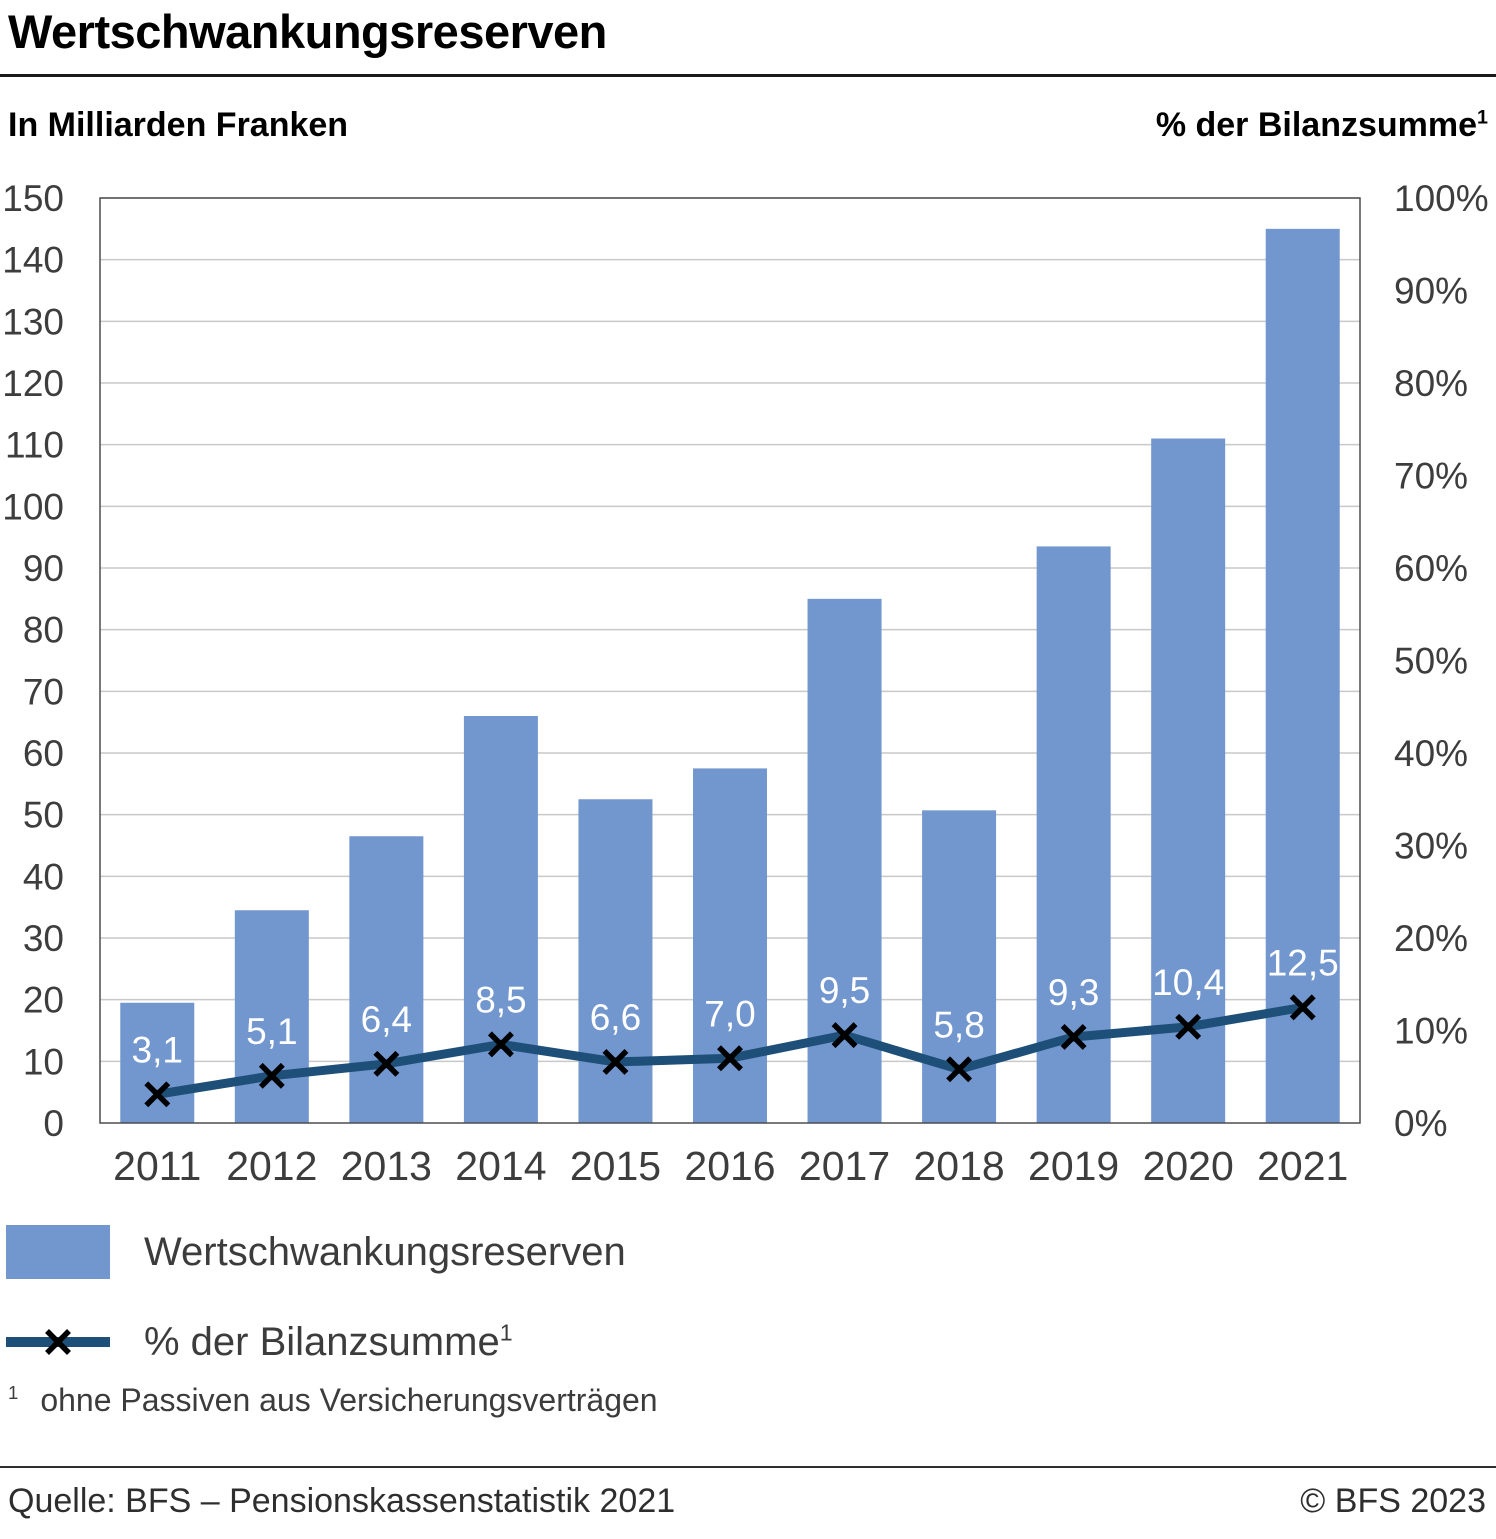 This screenshot has width=1496, height=1539. What do you see at coordinates (844, 1166) in the screenshot?
I see `x-axis-label: 2017` at bounding box center [844, 1166].